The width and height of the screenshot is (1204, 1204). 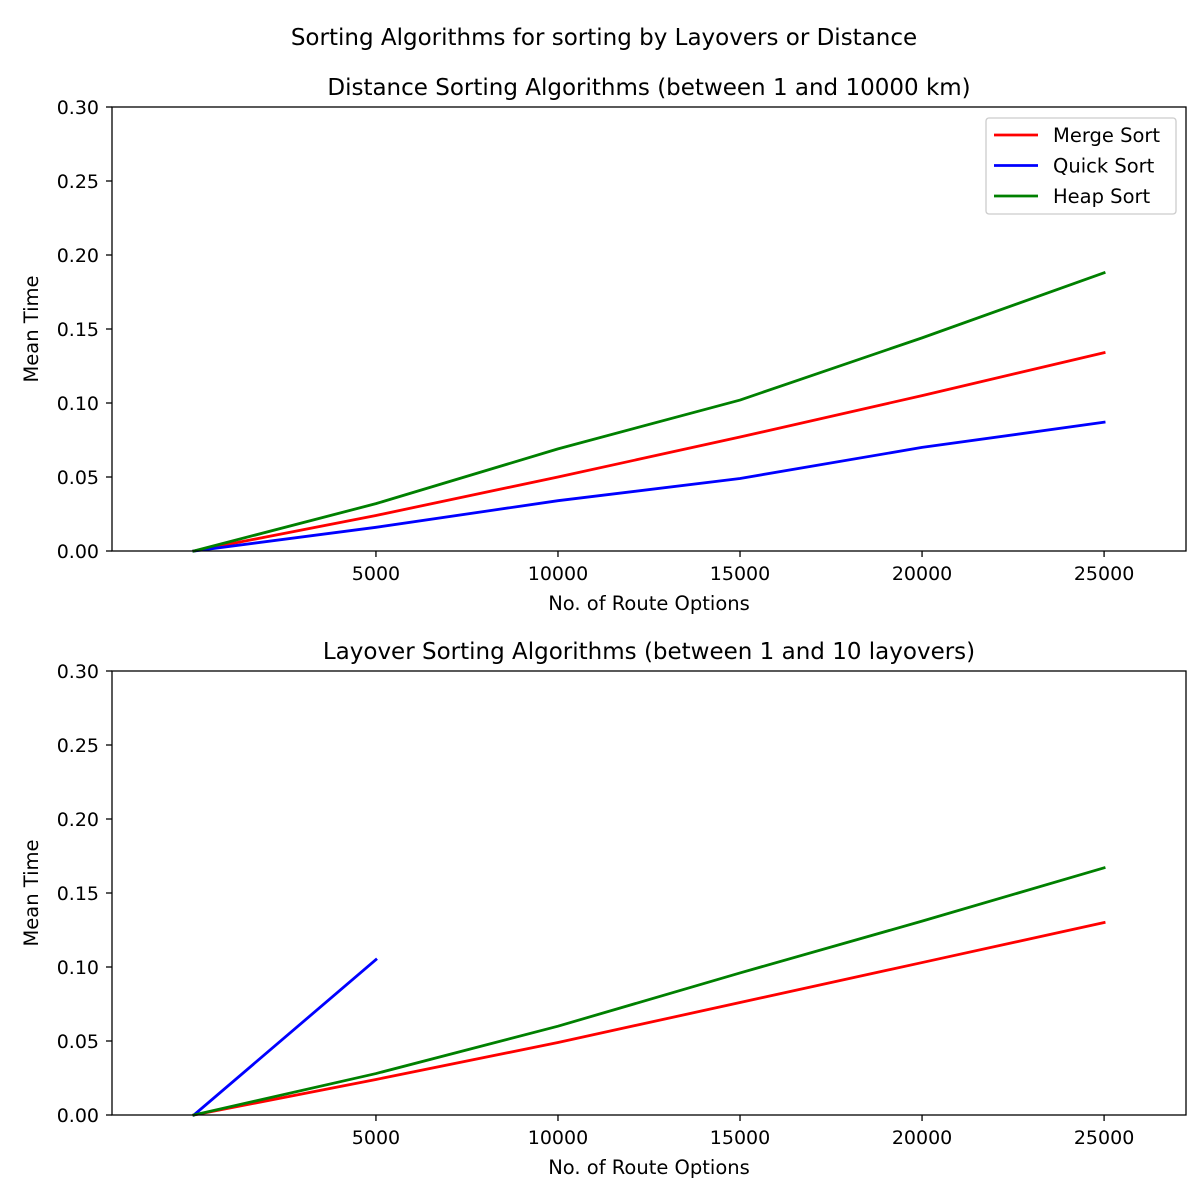 I want to click on legend-frame, so click(x=1081, y=166).